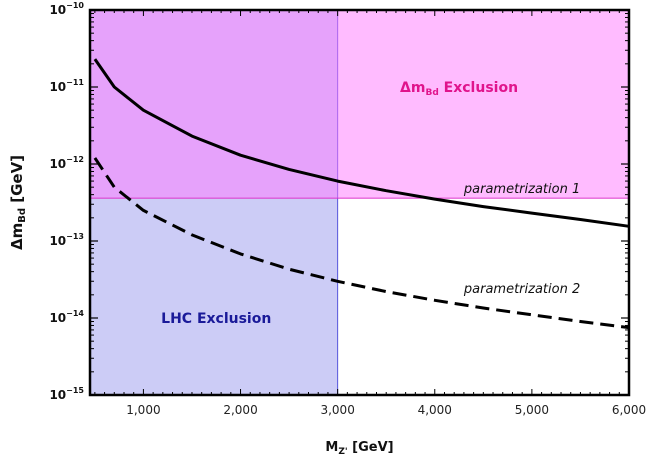  What do you see at coordinates (521, 289) in the screenshot?
I see `series-label-1: parametrization 2` at bounding box center [521, 289].